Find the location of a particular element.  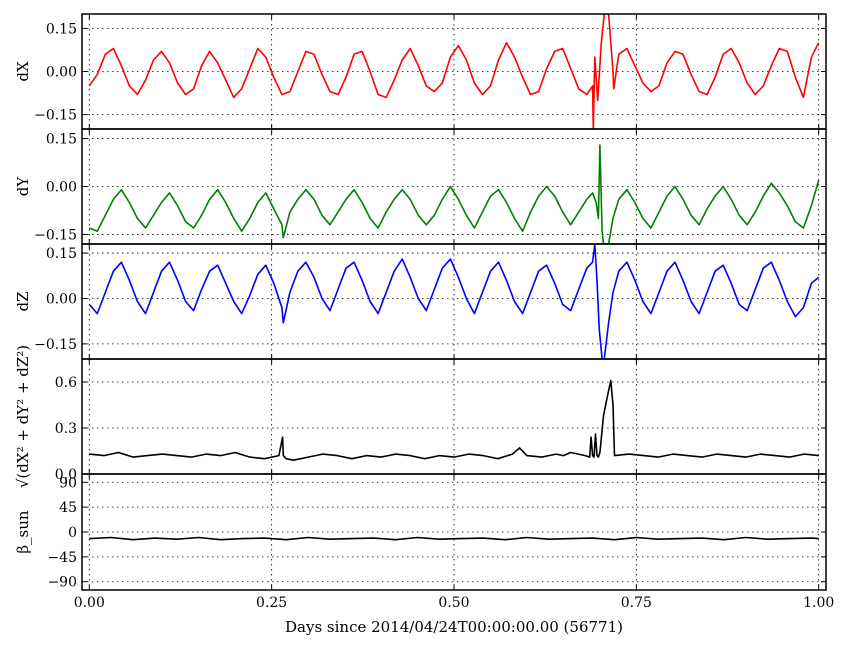

ytick-label-beta-4: 90 is located at coordinates (68, 483).